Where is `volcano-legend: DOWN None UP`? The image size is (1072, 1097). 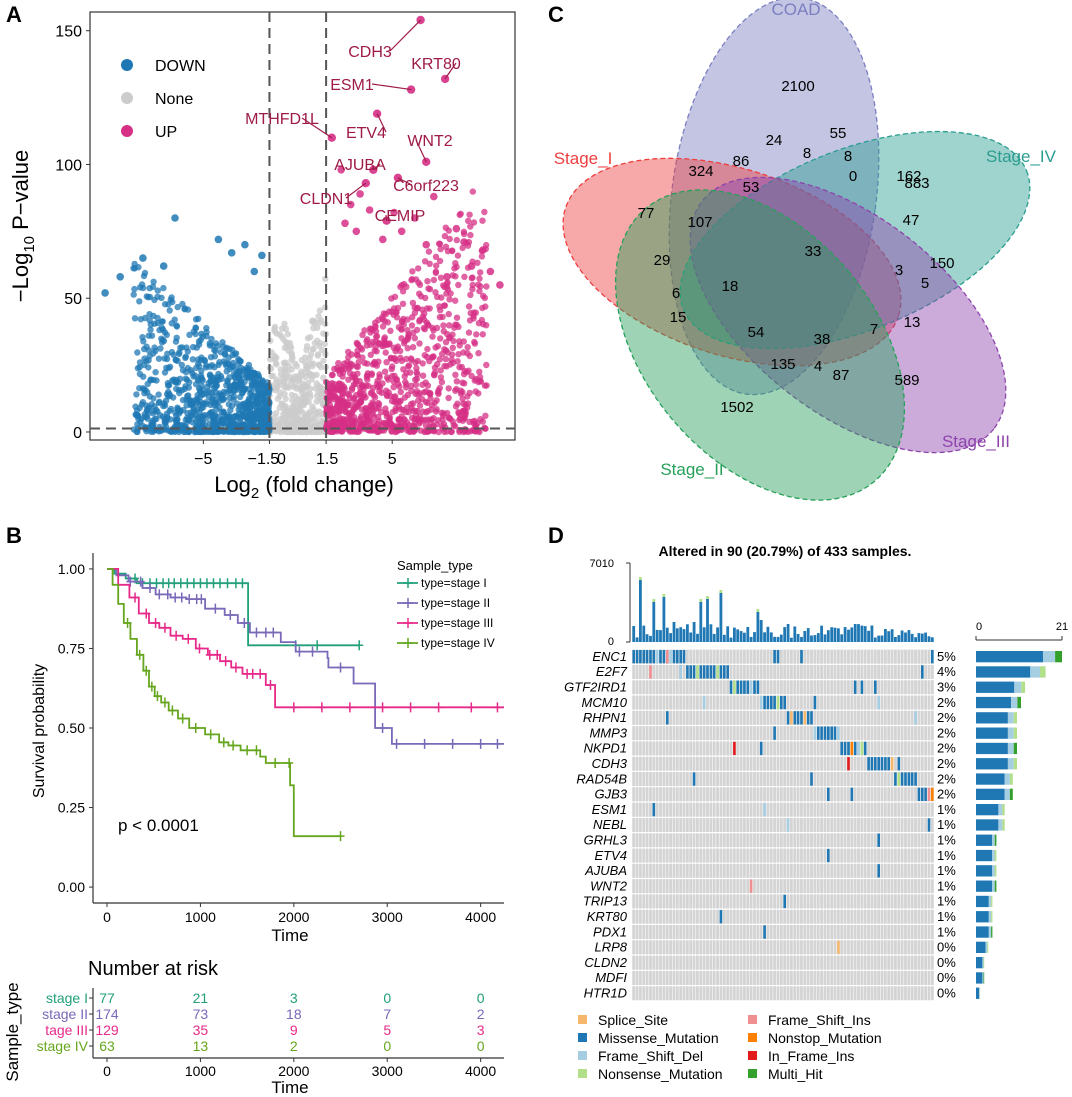 volcano-legend: DOWN None UP is located at coordinates (163, 99).